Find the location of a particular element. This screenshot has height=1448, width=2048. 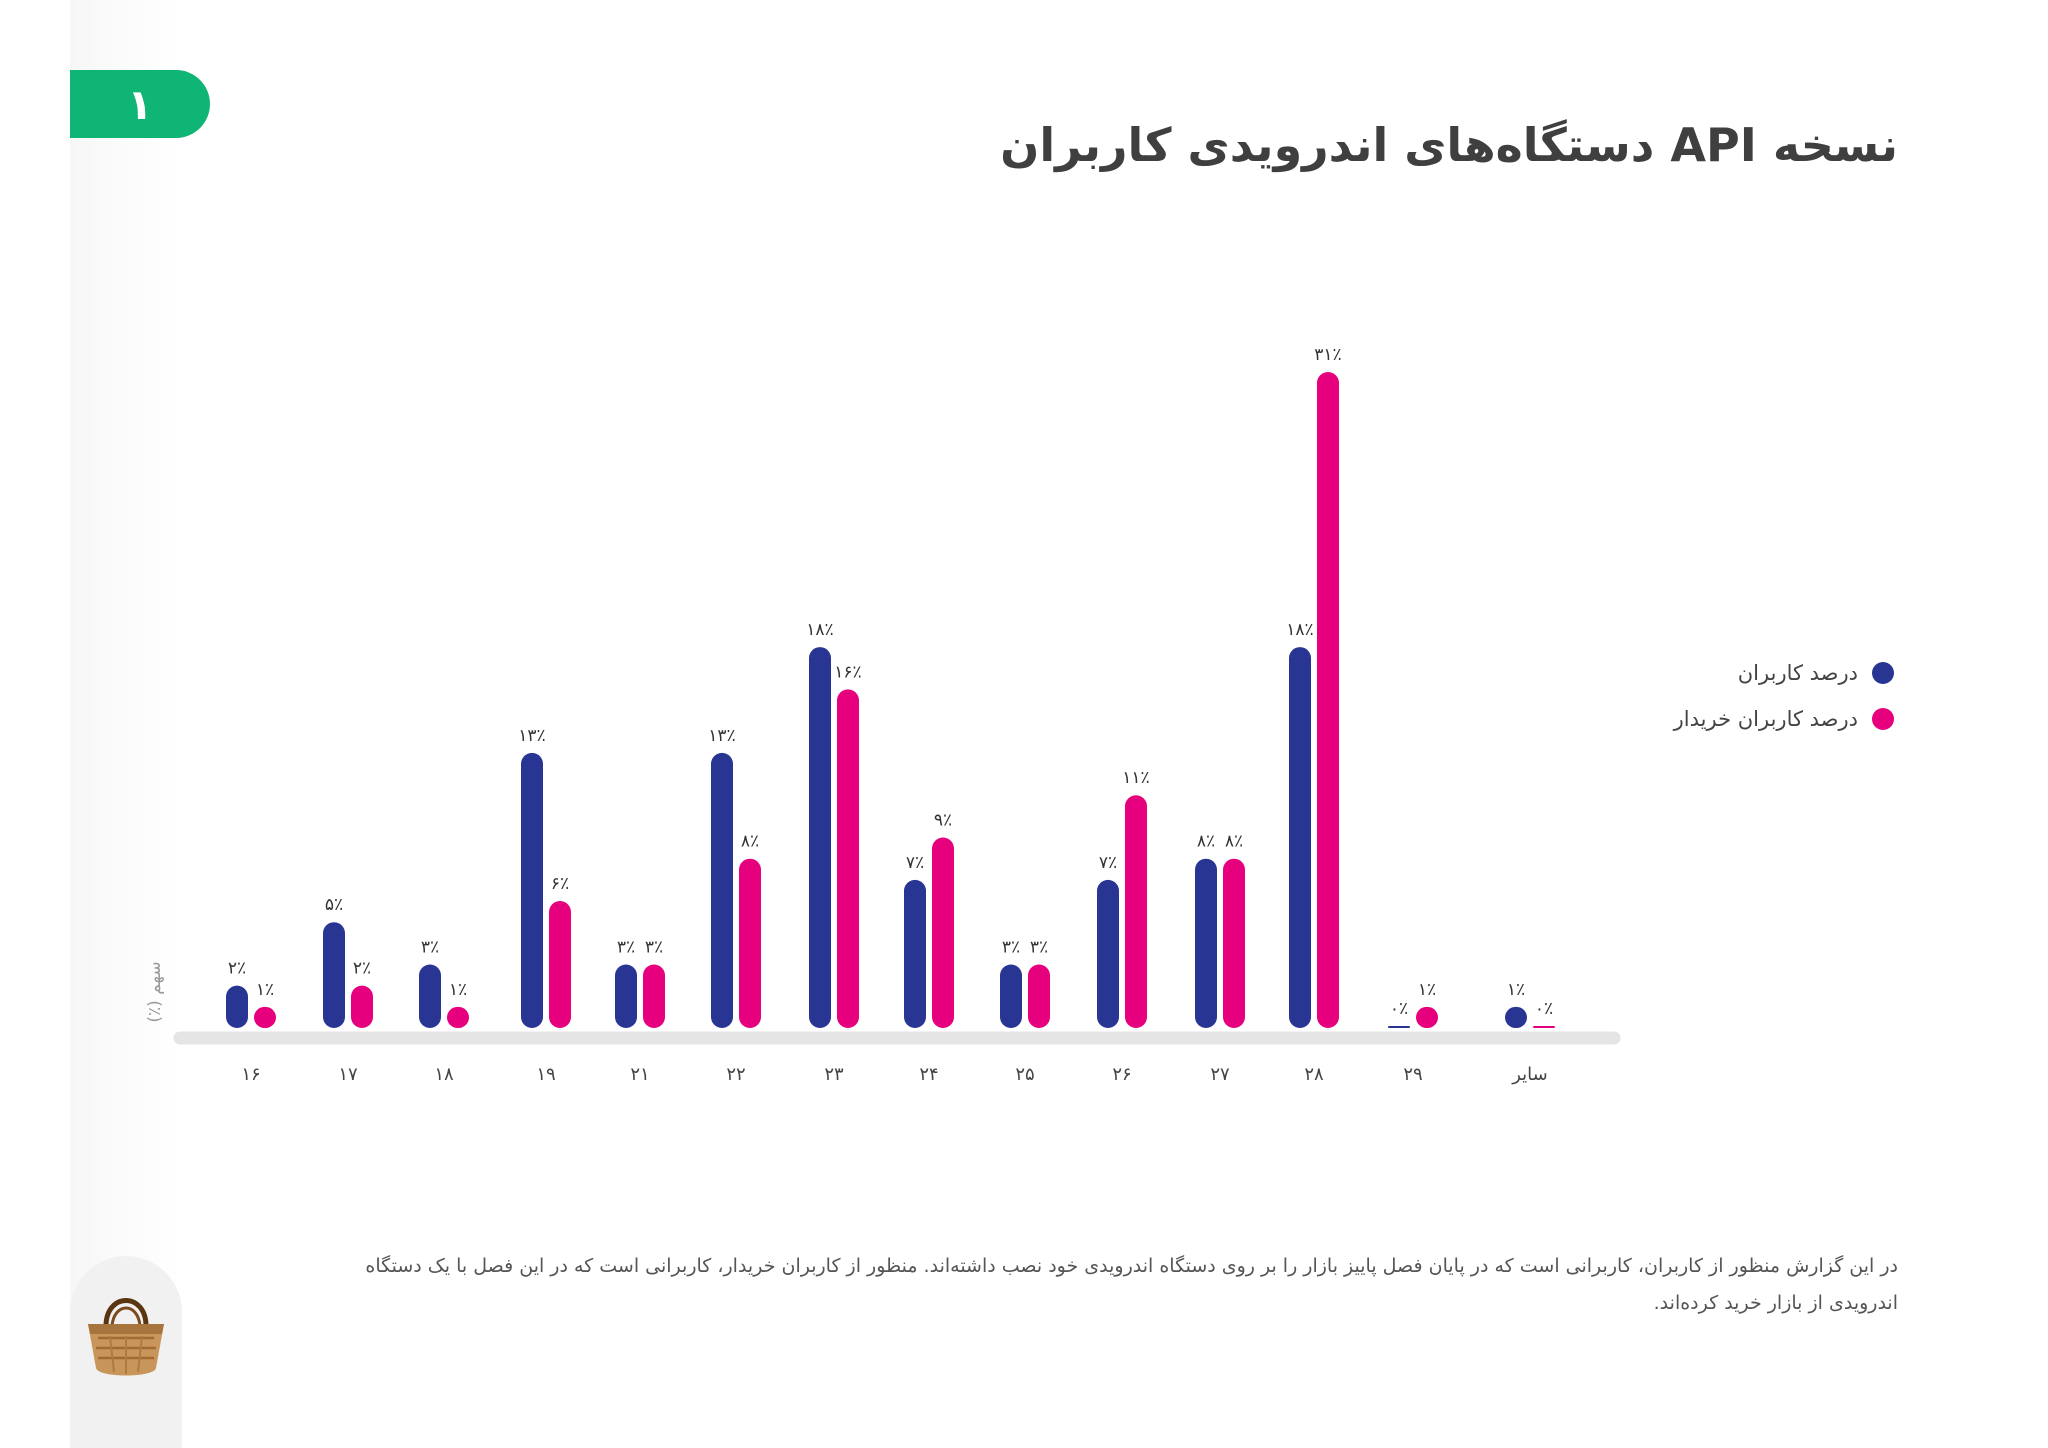

data-label-users-1: ۵٪ is located at coordinates (334, 905).